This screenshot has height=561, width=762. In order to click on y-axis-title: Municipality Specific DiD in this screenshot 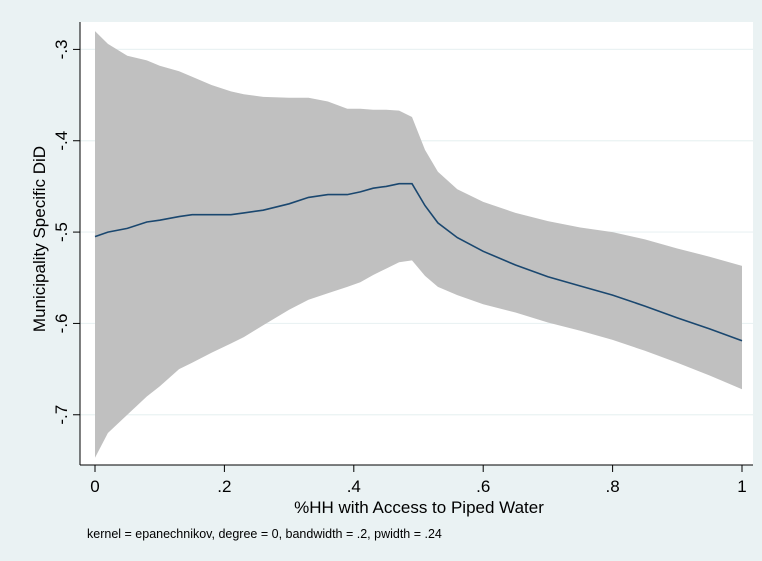, I will do `click(39, 239)`.